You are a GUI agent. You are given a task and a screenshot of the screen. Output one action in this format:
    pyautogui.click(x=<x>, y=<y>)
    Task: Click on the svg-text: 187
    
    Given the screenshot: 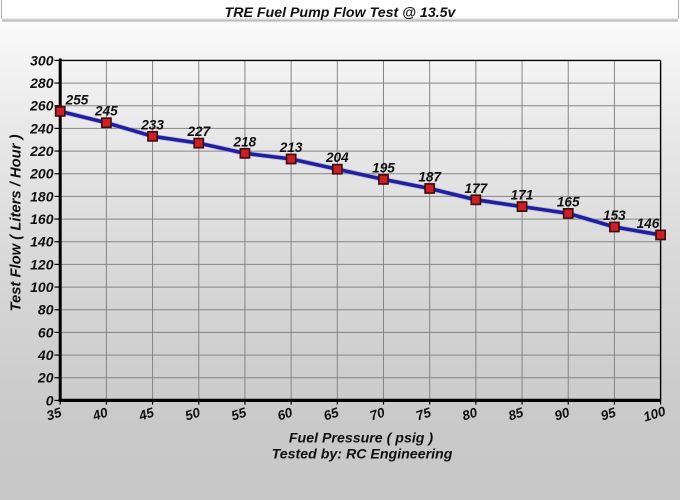 What is the action you would take?
    pyautogui.click(x=430, y=177)
    